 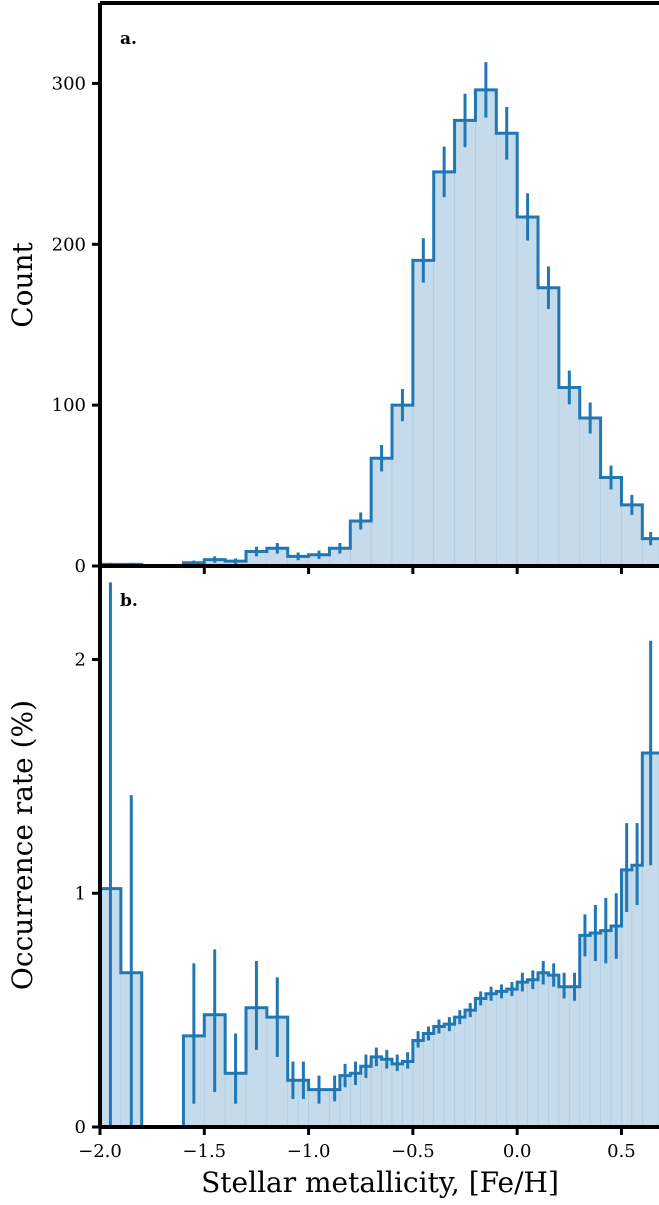 I want to click on panel-b-y-tick-label: 2, so click(x=80, y=660).